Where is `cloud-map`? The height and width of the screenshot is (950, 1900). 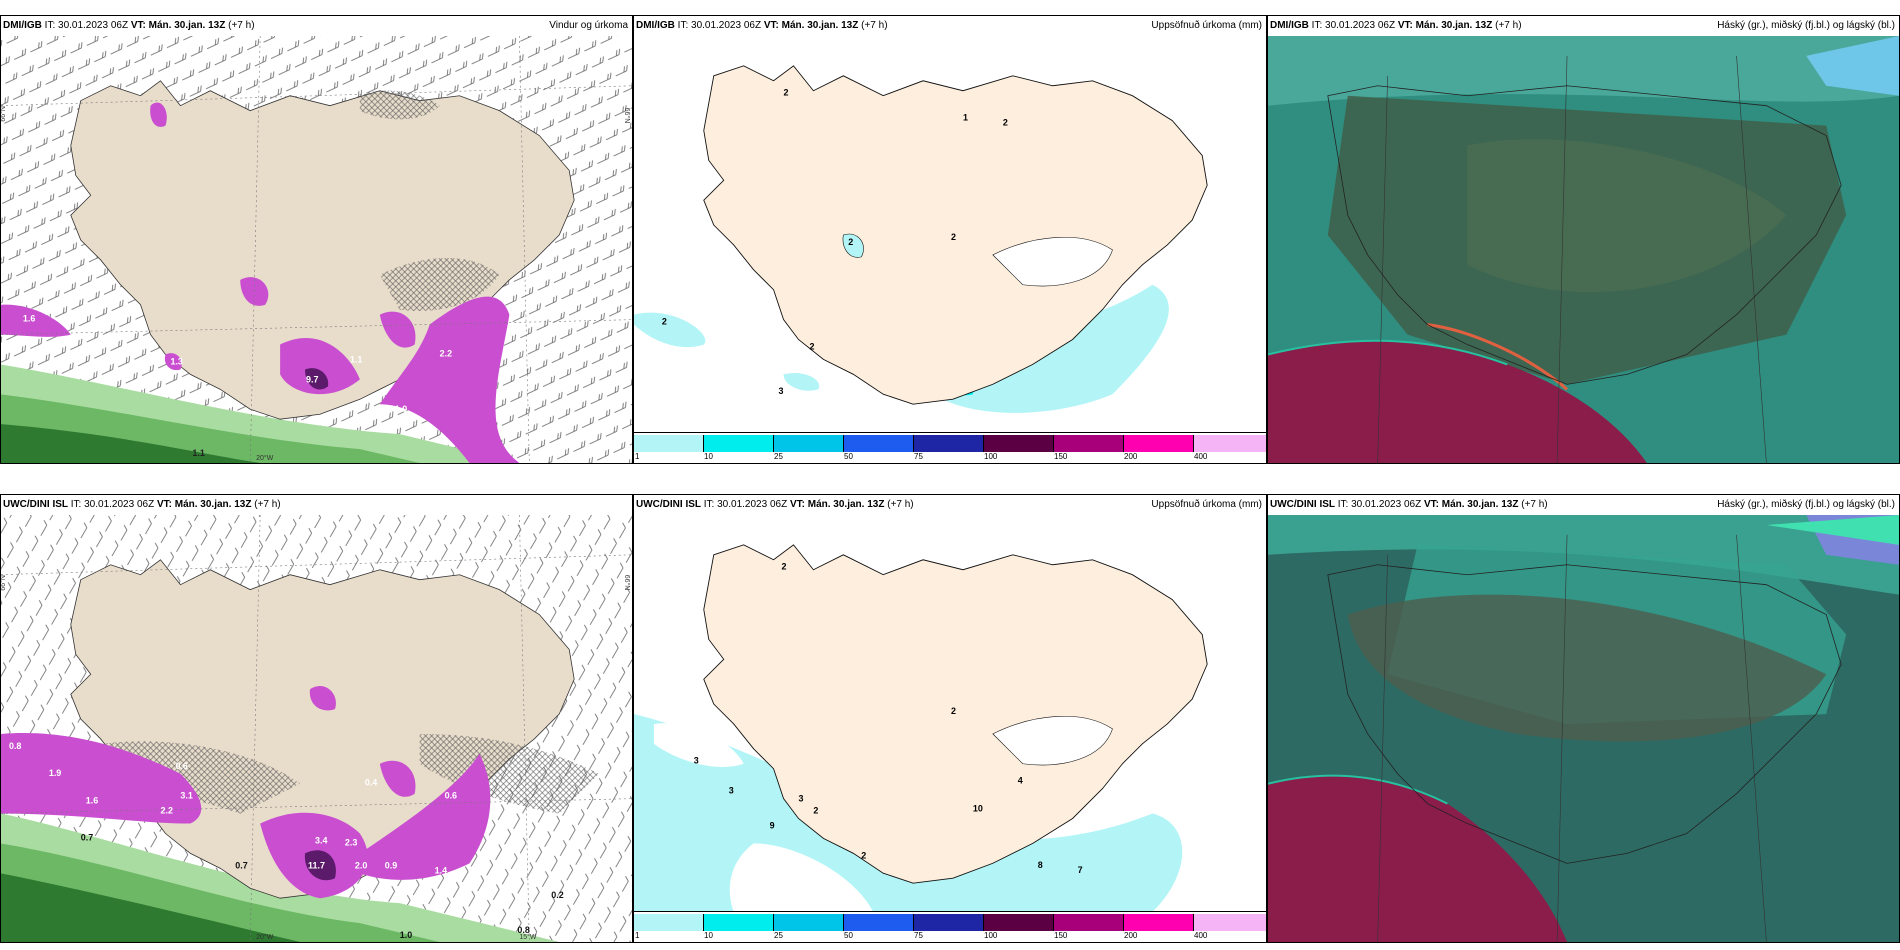
cloud-map is located at coordinates (1583, 728).